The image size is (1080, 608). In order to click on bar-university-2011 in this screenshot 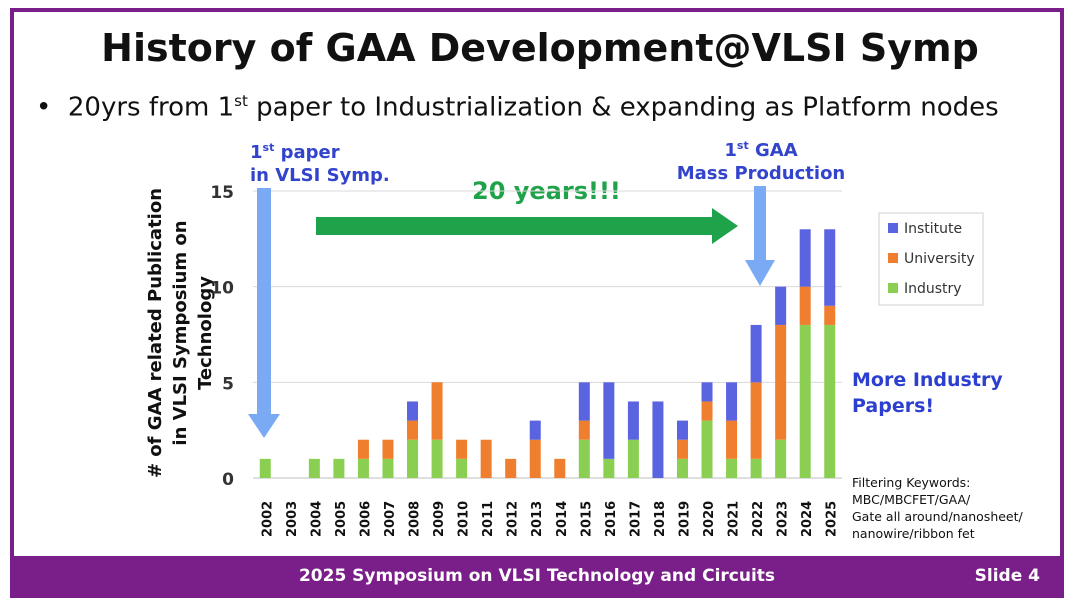, I will do `click(486, 458)`.